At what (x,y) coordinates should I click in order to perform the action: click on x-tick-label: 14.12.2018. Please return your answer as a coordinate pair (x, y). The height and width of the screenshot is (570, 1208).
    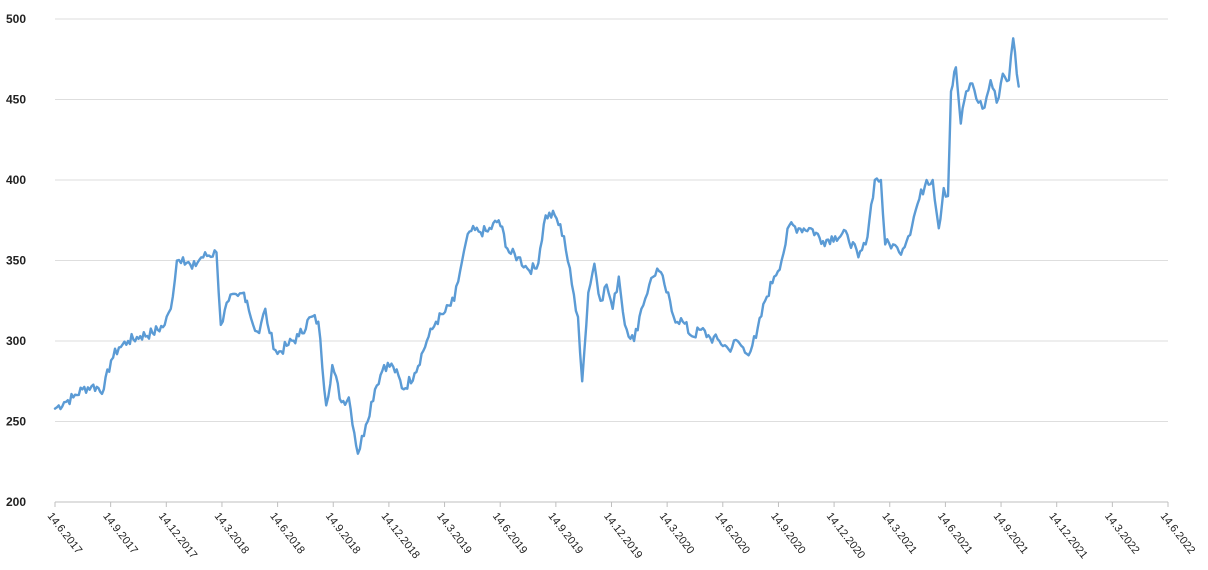
    Looking at the image, I should click on (400, 535).